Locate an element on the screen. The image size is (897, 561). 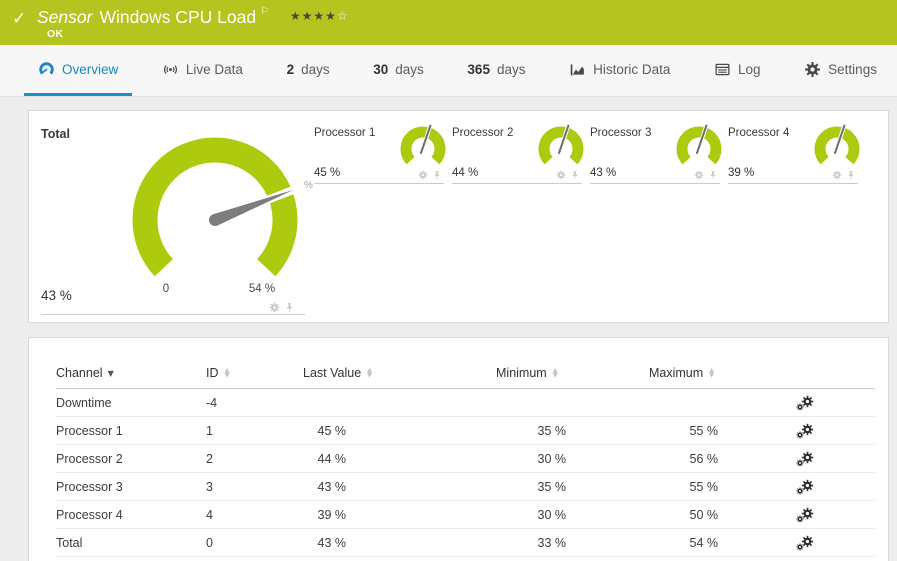
table-row-downtime: Downtime -4 is located at coordinates (465, 403).